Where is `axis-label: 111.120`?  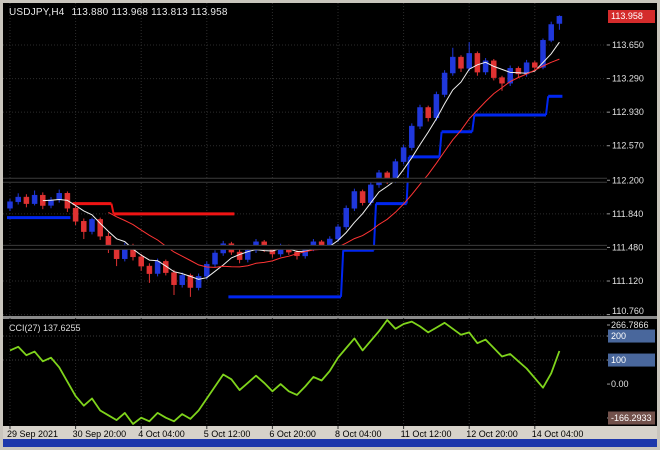
axis-label: 111.120 is located at coordinates (627, 281).